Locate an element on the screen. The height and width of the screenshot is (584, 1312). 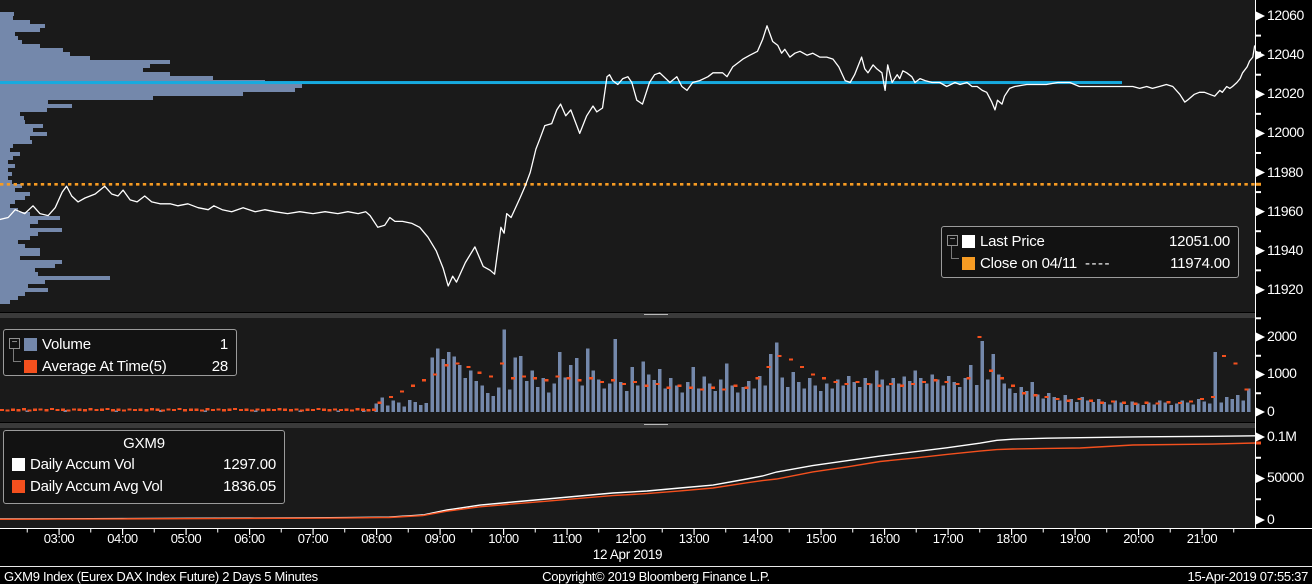
time-tick-label: 06:00 is located at coordinates (249, 538).